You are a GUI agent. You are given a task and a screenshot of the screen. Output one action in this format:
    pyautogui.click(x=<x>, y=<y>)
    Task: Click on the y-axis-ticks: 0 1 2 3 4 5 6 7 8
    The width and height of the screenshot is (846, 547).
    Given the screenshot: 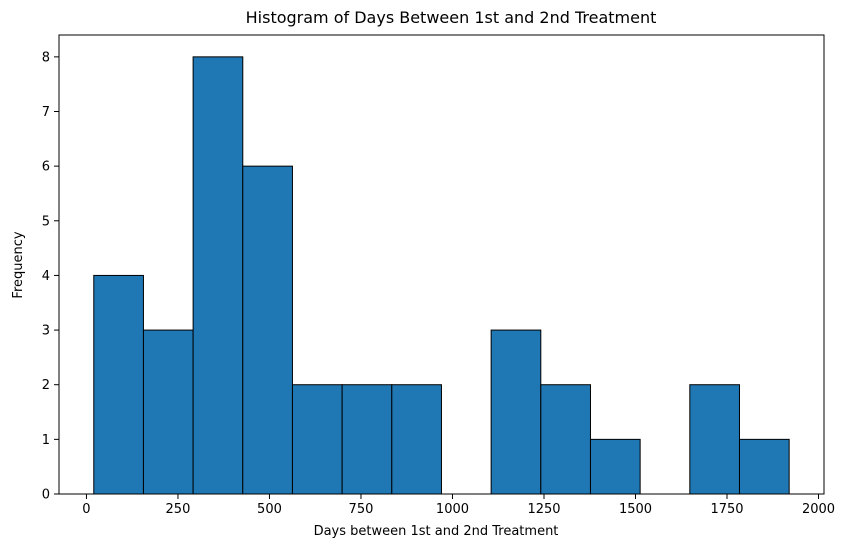 What is the action you would take?
    pyautogui.click(x=50, y=276)
    